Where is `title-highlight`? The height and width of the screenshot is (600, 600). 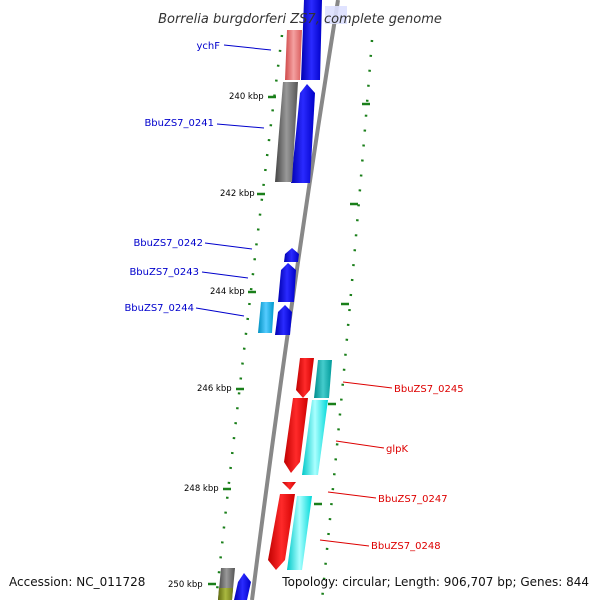
title-highlight is located at coordinates (336, 15).